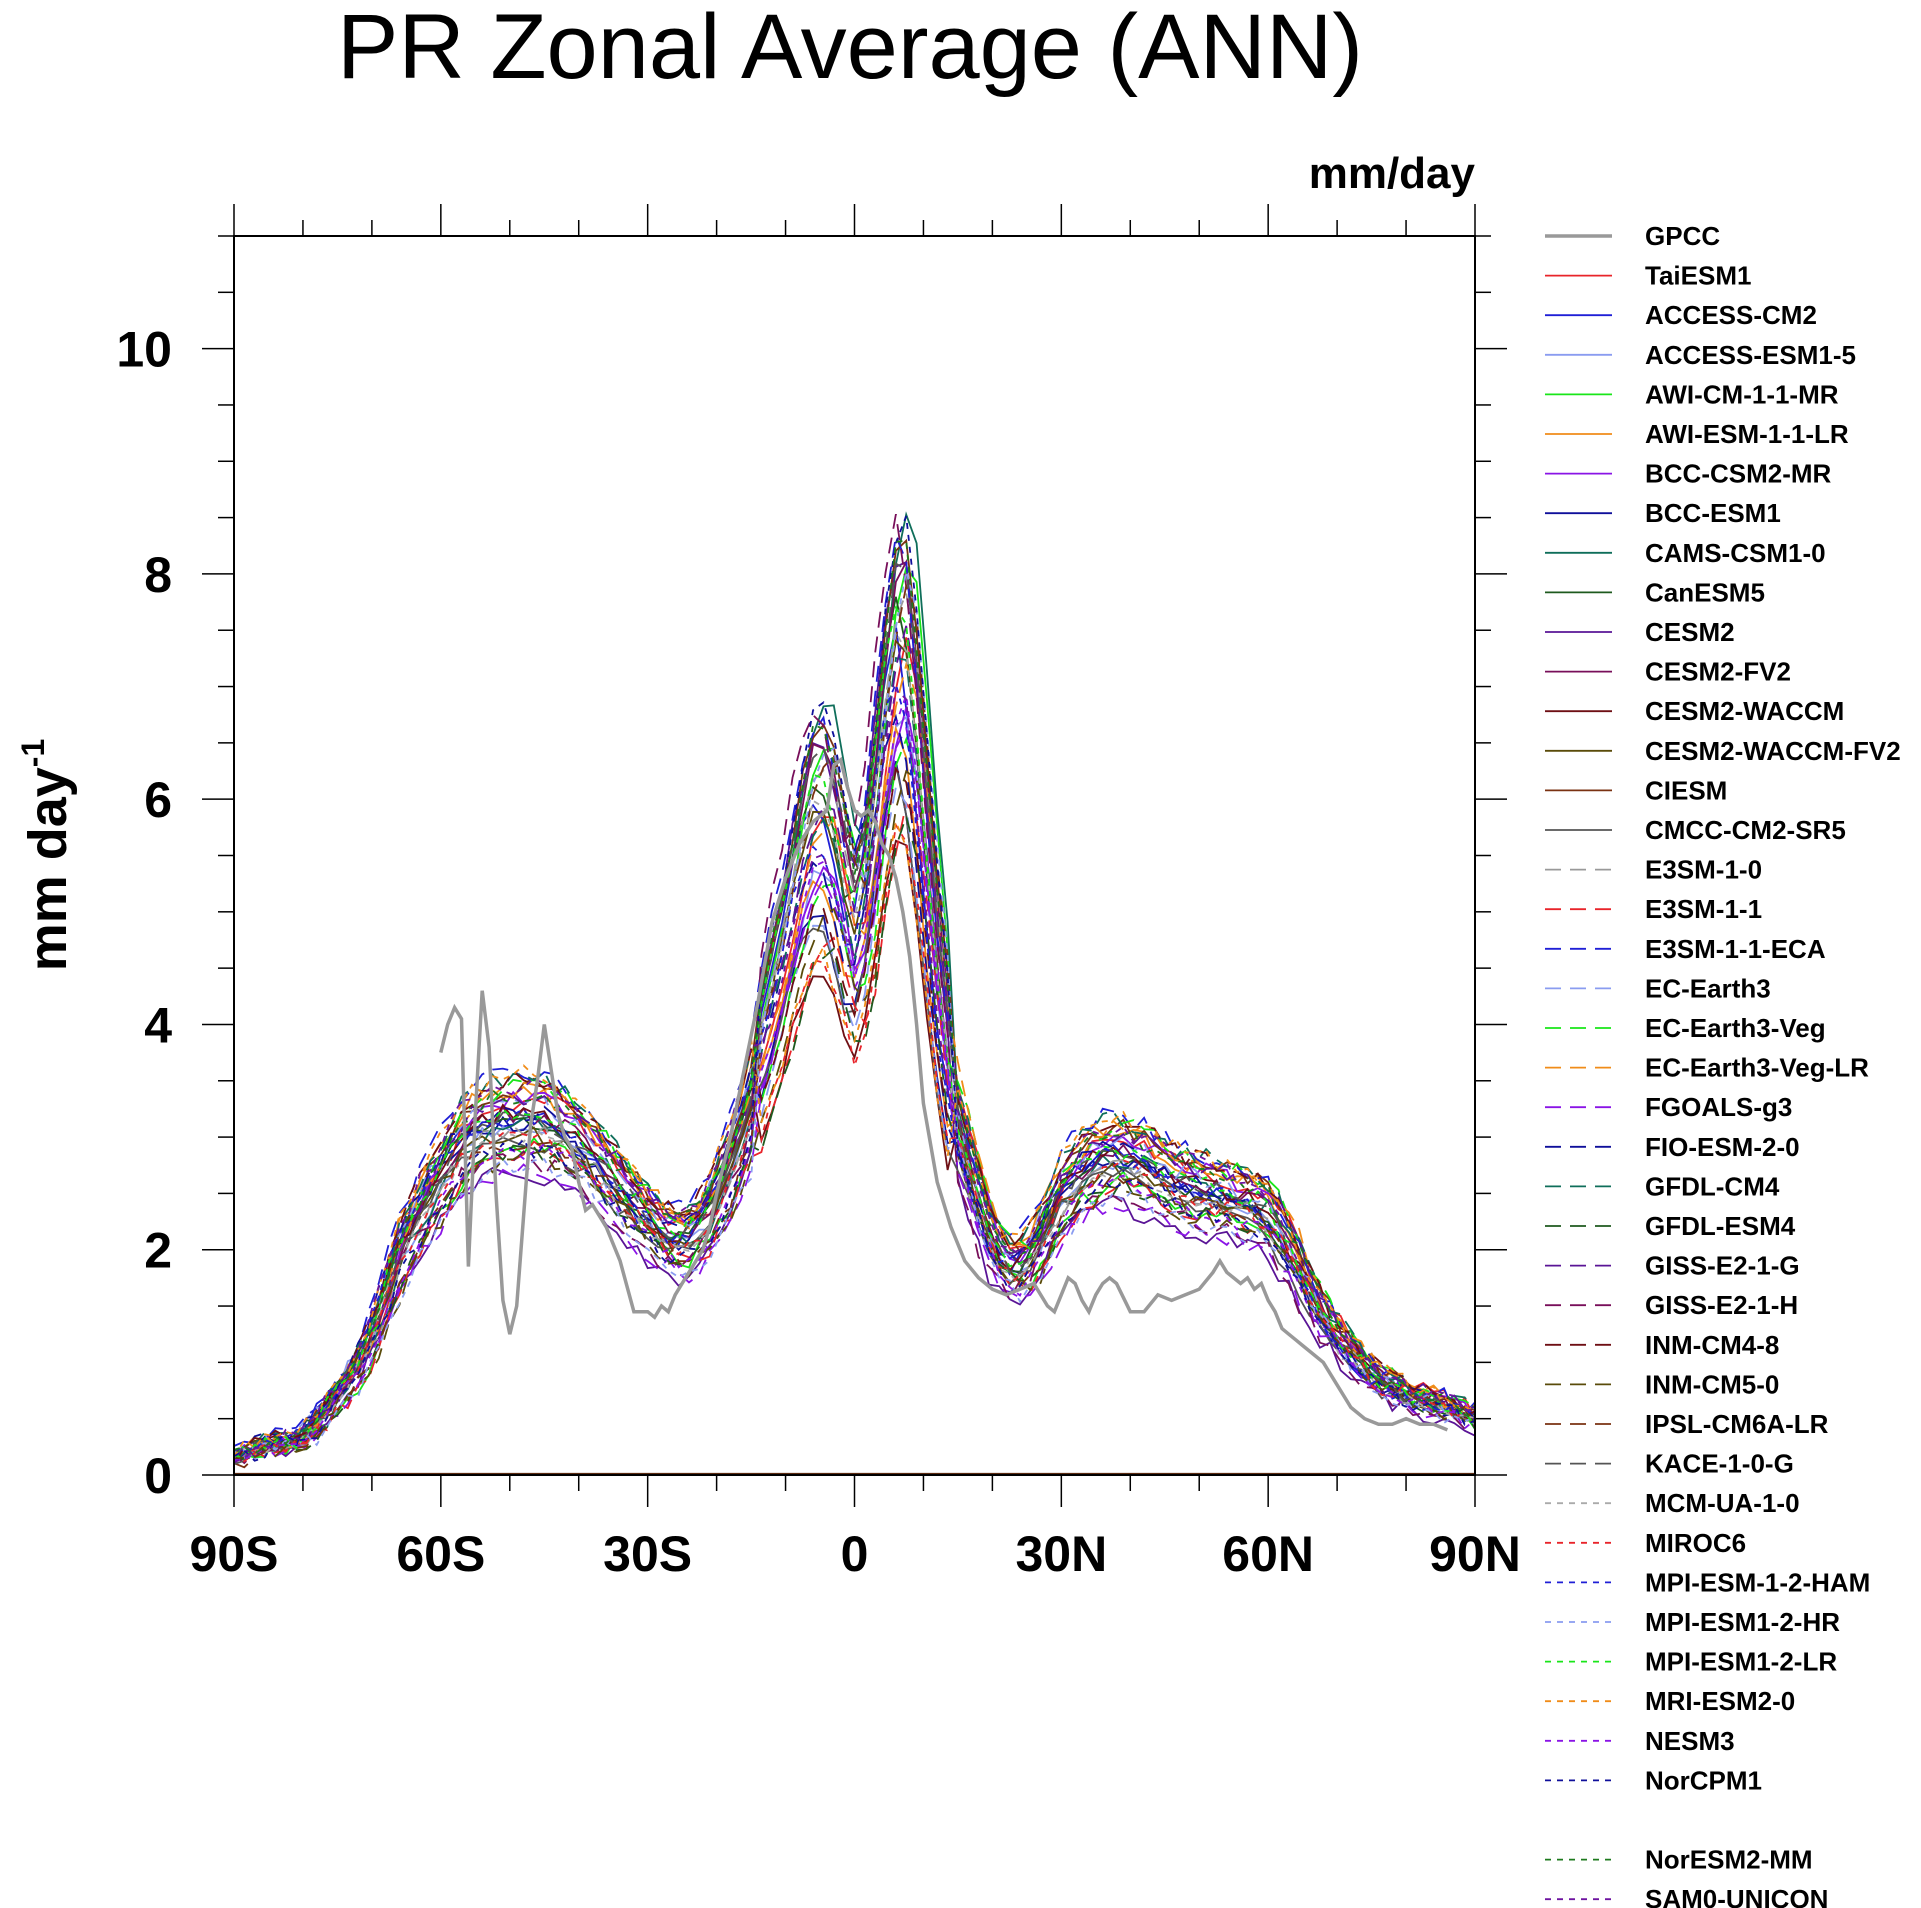 This screenshot has height=1908, width=1921. What do you see at coordinates (1735, 949) in the screenshot?
I see `legend-label: E3SM-1-1-ECA` at bounding box center [1735, 949].